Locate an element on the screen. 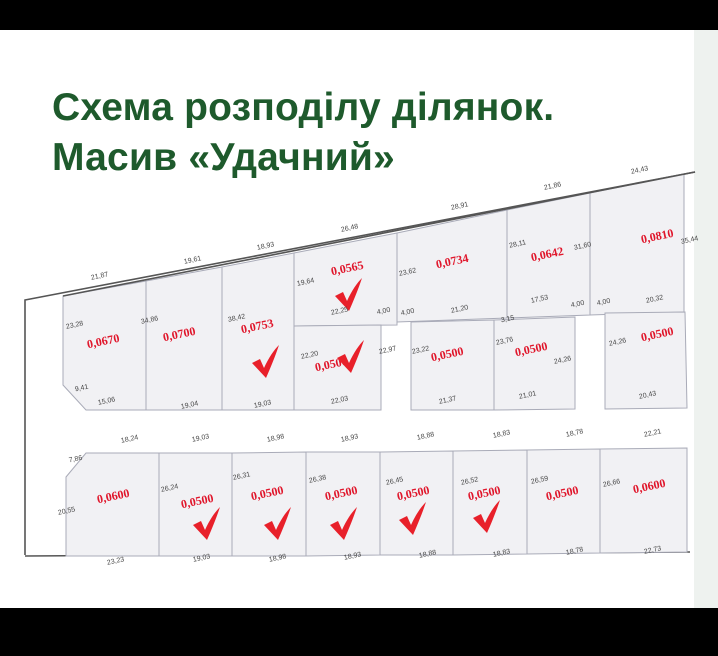  dimension-label: 20,55 is located at coordinates (66, 511).